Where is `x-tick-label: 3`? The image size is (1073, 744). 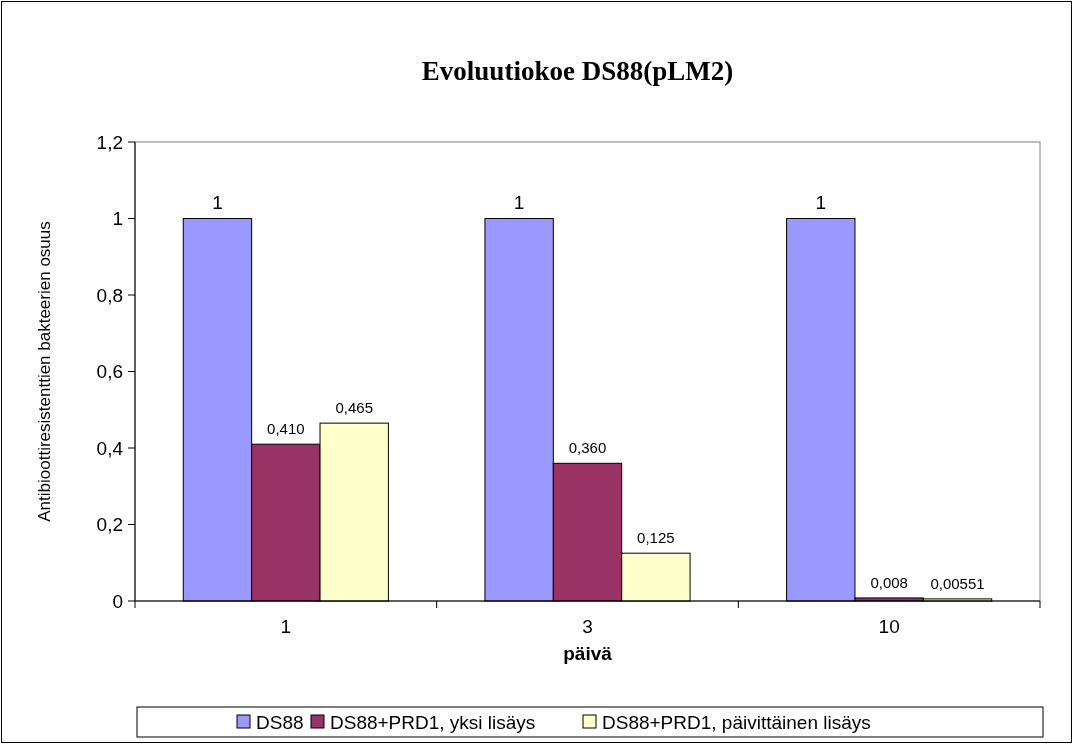 x-tick-label: 3 is located at coordinates (587, 626).